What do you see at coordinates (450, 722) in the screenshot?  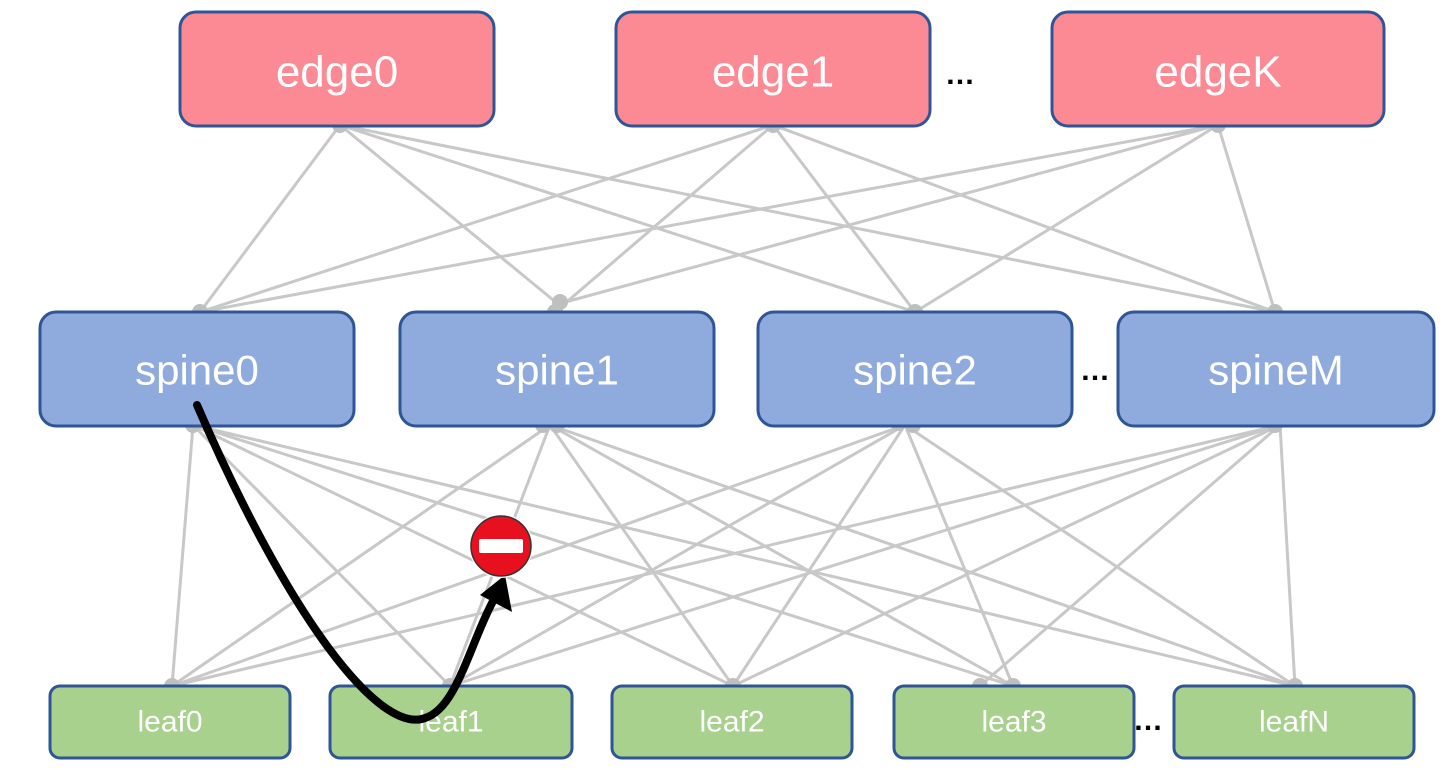 I see `node-label: leaf1` at bounding box center [450, 722].